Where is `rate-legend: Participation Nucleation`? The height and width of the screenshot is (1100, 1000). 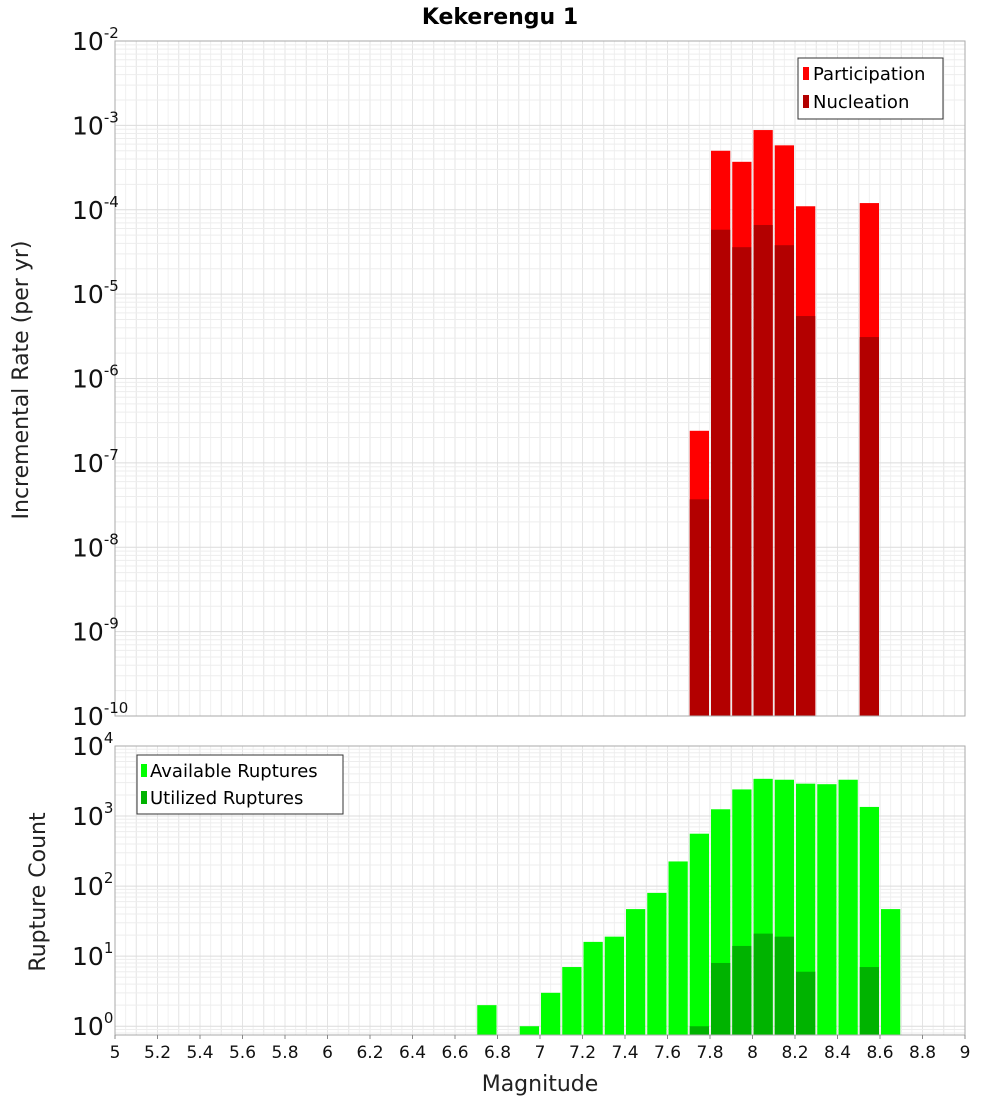
rate-legend: Participation Nucleation is located at coordinates (870, 88).